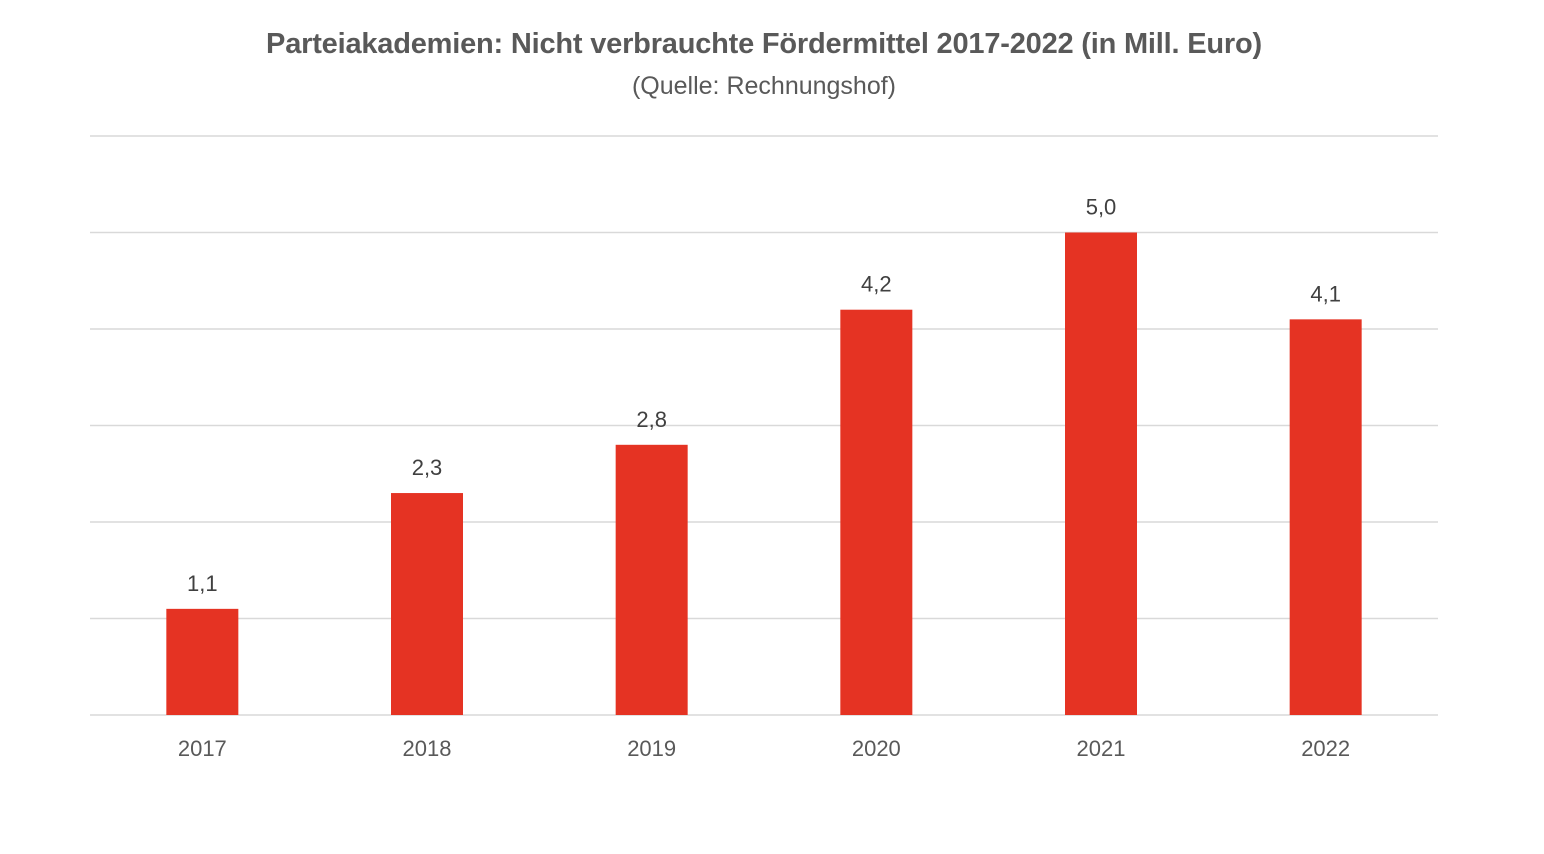 Image resolution: width=1544 pixels, height=854 pixels. I want to click on x-tick-label-2022: 2022, so click(1325, 748).